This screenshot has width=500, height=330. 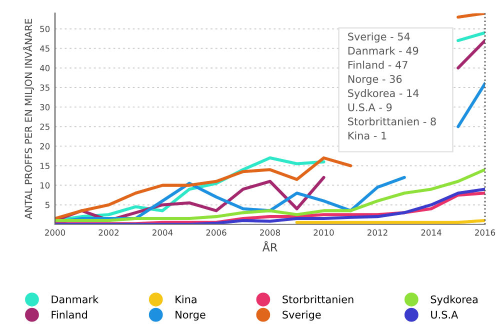 I want to click on line-series, so click(x=270, y=195).